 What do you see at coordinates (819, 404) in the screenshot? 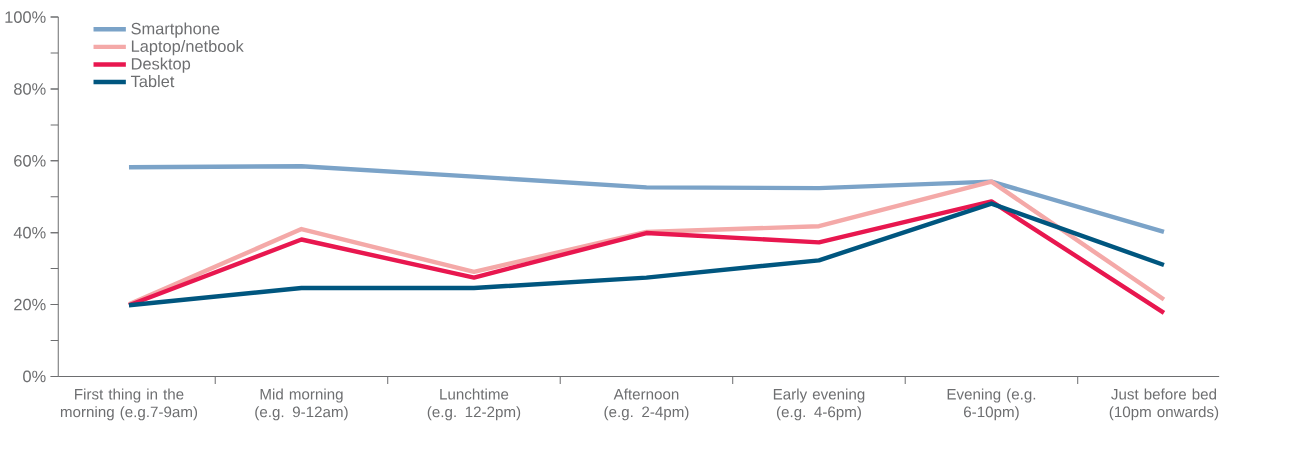
I see `x-tick-label: Early evening (e.g. 4-6pm)` at bounding box center [819, 404].